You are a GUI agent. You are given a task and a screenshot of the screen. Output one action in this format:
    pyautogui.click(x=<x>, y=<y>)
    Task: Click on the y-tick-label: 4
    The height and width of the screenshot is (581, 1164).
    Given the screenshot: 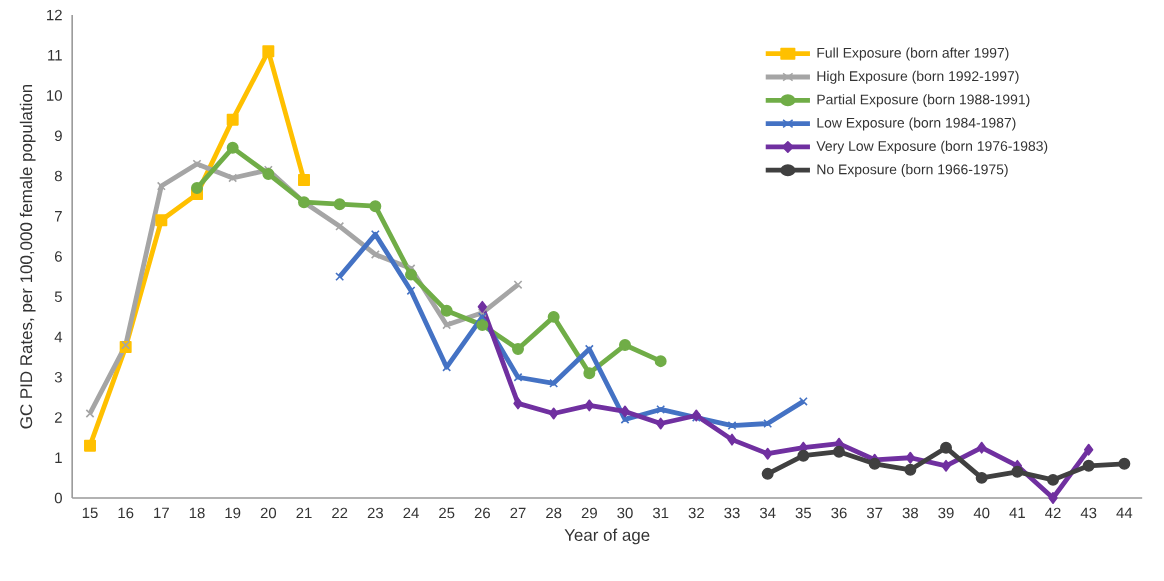 What is the action you would take?
    pyautogui.click(x=58, y=337)
    